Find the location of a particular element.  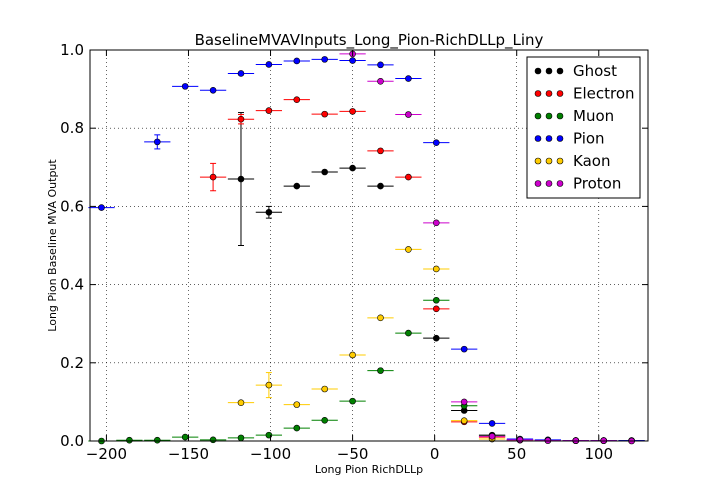

x-axis-label: Long Pion RichDLLp is located at coordinates (369, 469).